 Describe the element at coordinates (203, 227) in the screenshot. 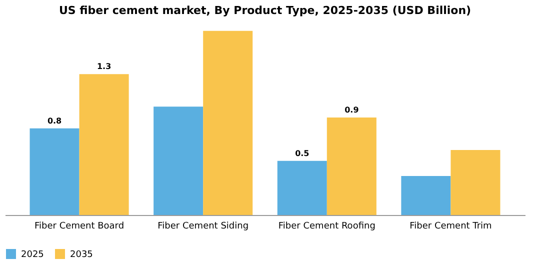

I see `x-tick-label: Fiber Cement Siding` at that location.